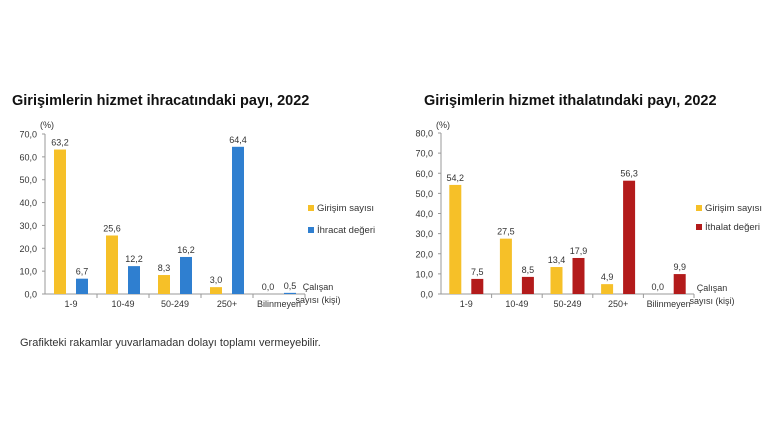  I want to click on legend-label: İthalat değeri, so click(732, 227).